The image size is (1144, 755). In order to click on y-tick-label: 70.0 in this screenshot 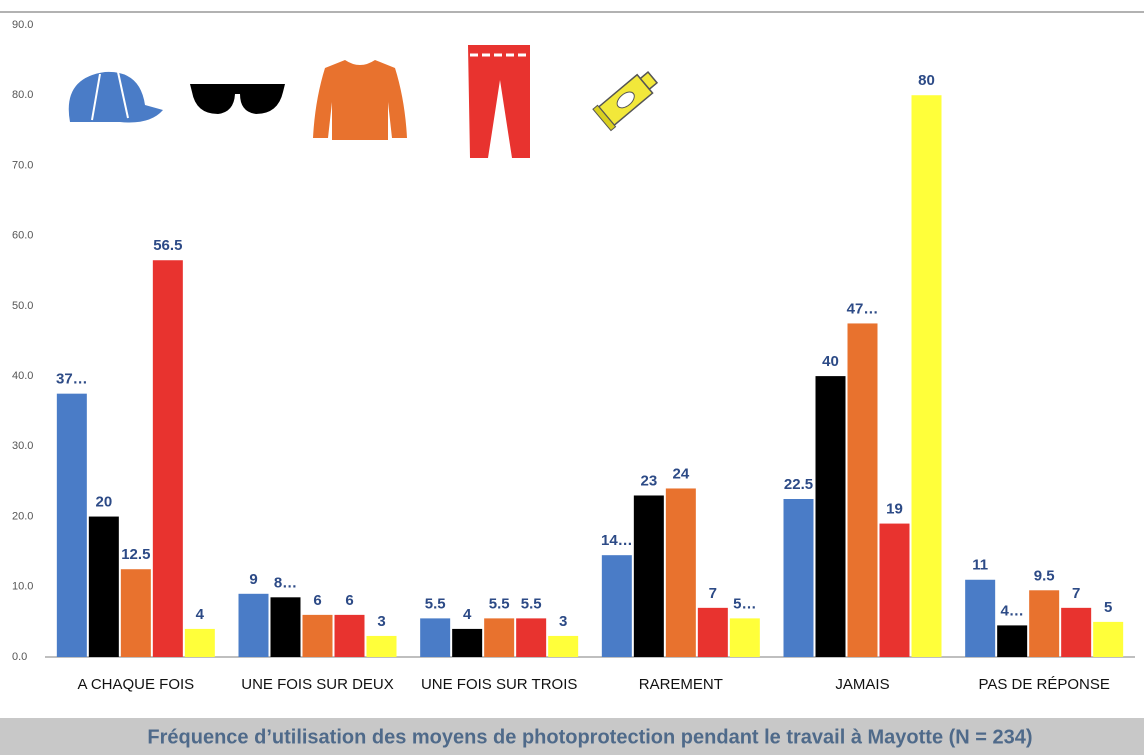, I will do `click(22, 165)`.